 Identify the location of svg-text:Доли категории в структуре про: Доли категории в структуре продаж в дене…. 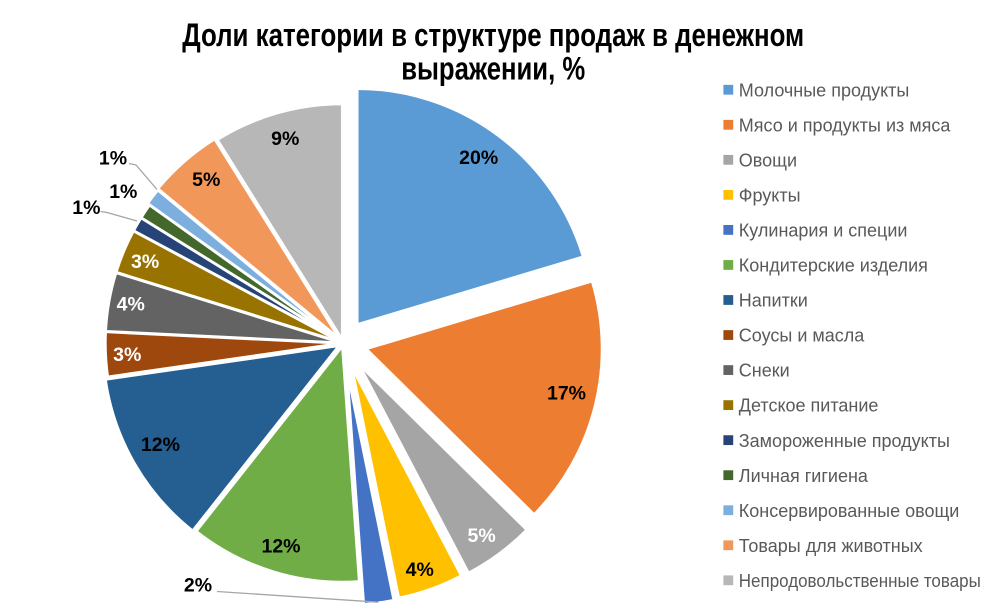
(493, 35).